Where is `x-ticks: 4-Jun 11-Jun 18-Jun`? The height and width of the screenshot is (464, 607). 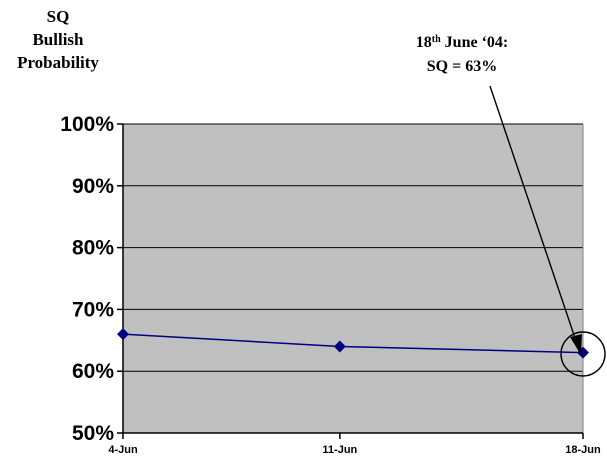
x-ticks: 4-Jun 11-Jun 18-Jun is located at coordinates (354, 444).